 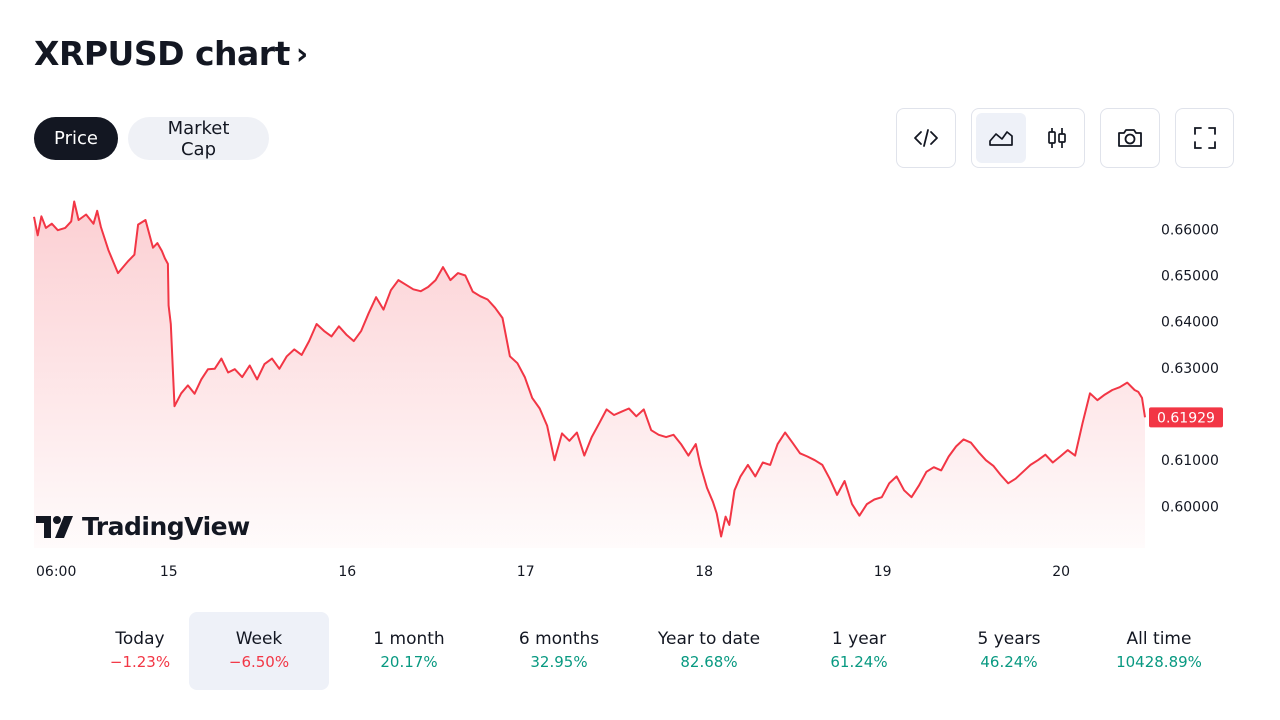 I want to click on tradingview-logo: TradingView, so click(x=143, y=526).